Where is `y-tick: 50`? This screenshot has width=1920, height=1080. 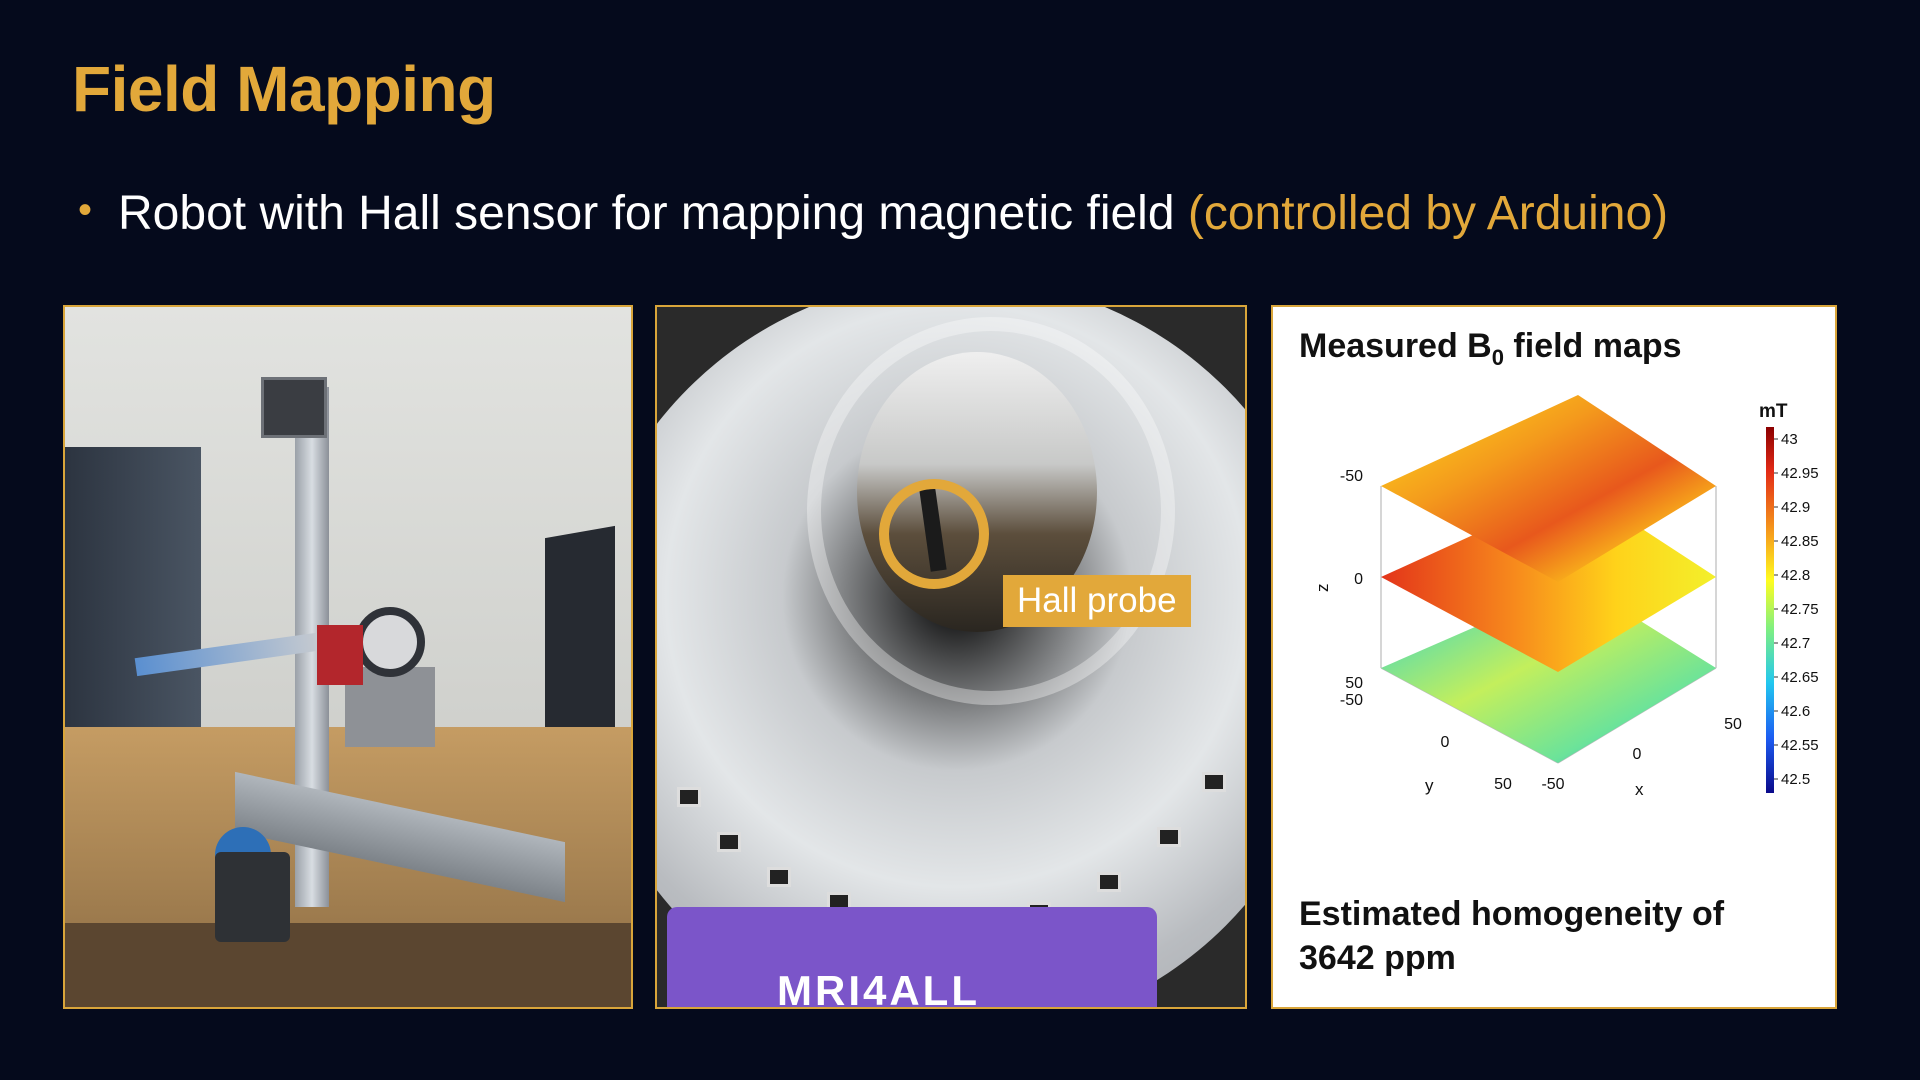 y-tick: 50 is located at coordinates (1503, 784).